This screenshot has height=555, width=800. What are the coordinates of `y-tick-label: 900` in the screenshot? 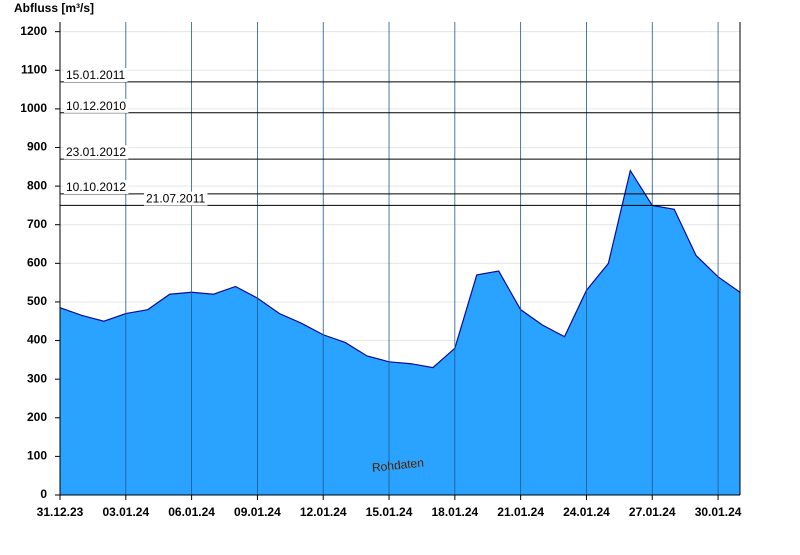 It's located at (37, 147).